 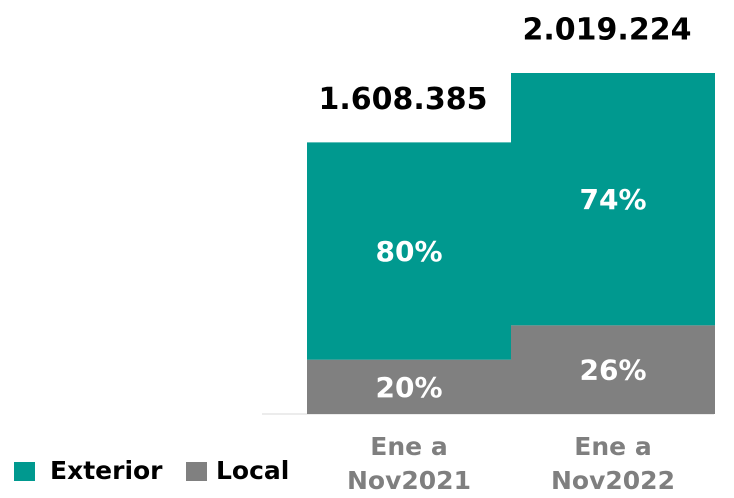 What do you see at coordinates (613, 463) in the screenshot?
I see `x-tick-label: Ene a Nov2022` at bounding box center [613, 463].